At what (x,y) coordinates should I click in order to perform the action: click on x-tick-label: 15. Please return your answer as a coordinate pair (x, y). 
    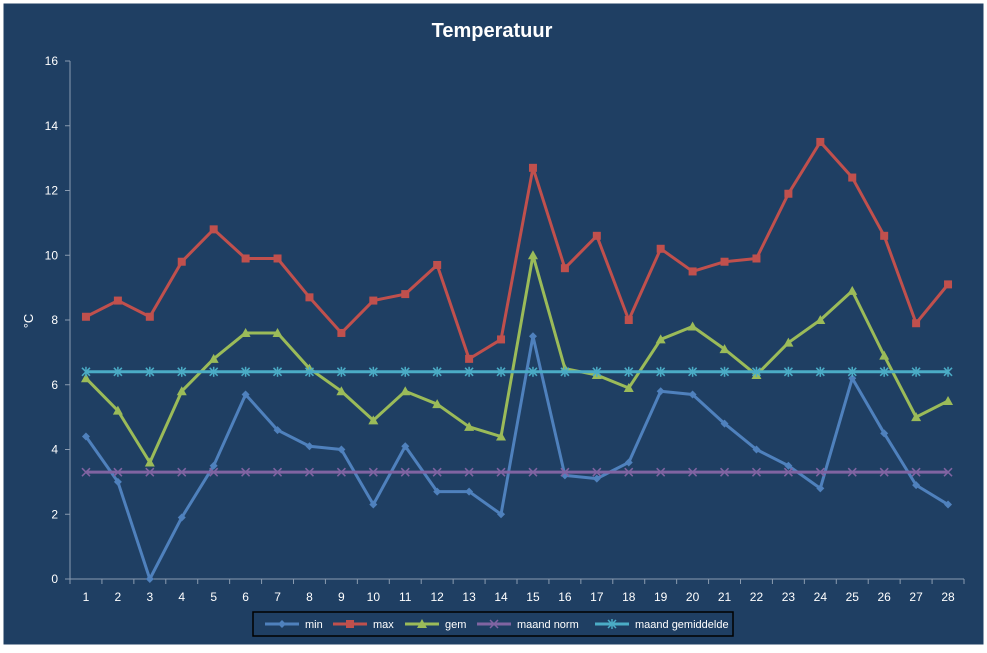
    Looking at the image, I should click on (533, 597).